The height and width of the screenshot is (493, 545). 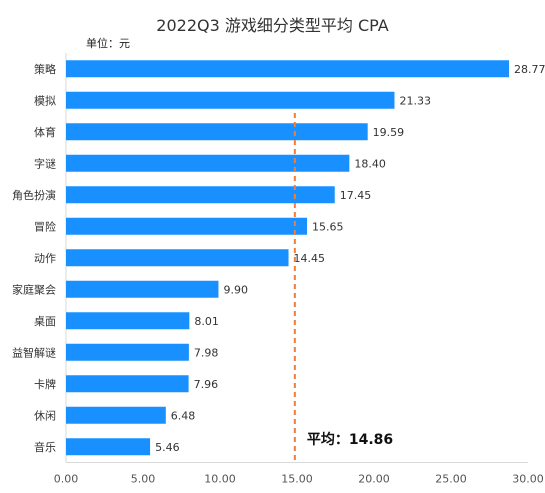 I want to click on x-tick-label: 15.00, so click(x=297, y=479).